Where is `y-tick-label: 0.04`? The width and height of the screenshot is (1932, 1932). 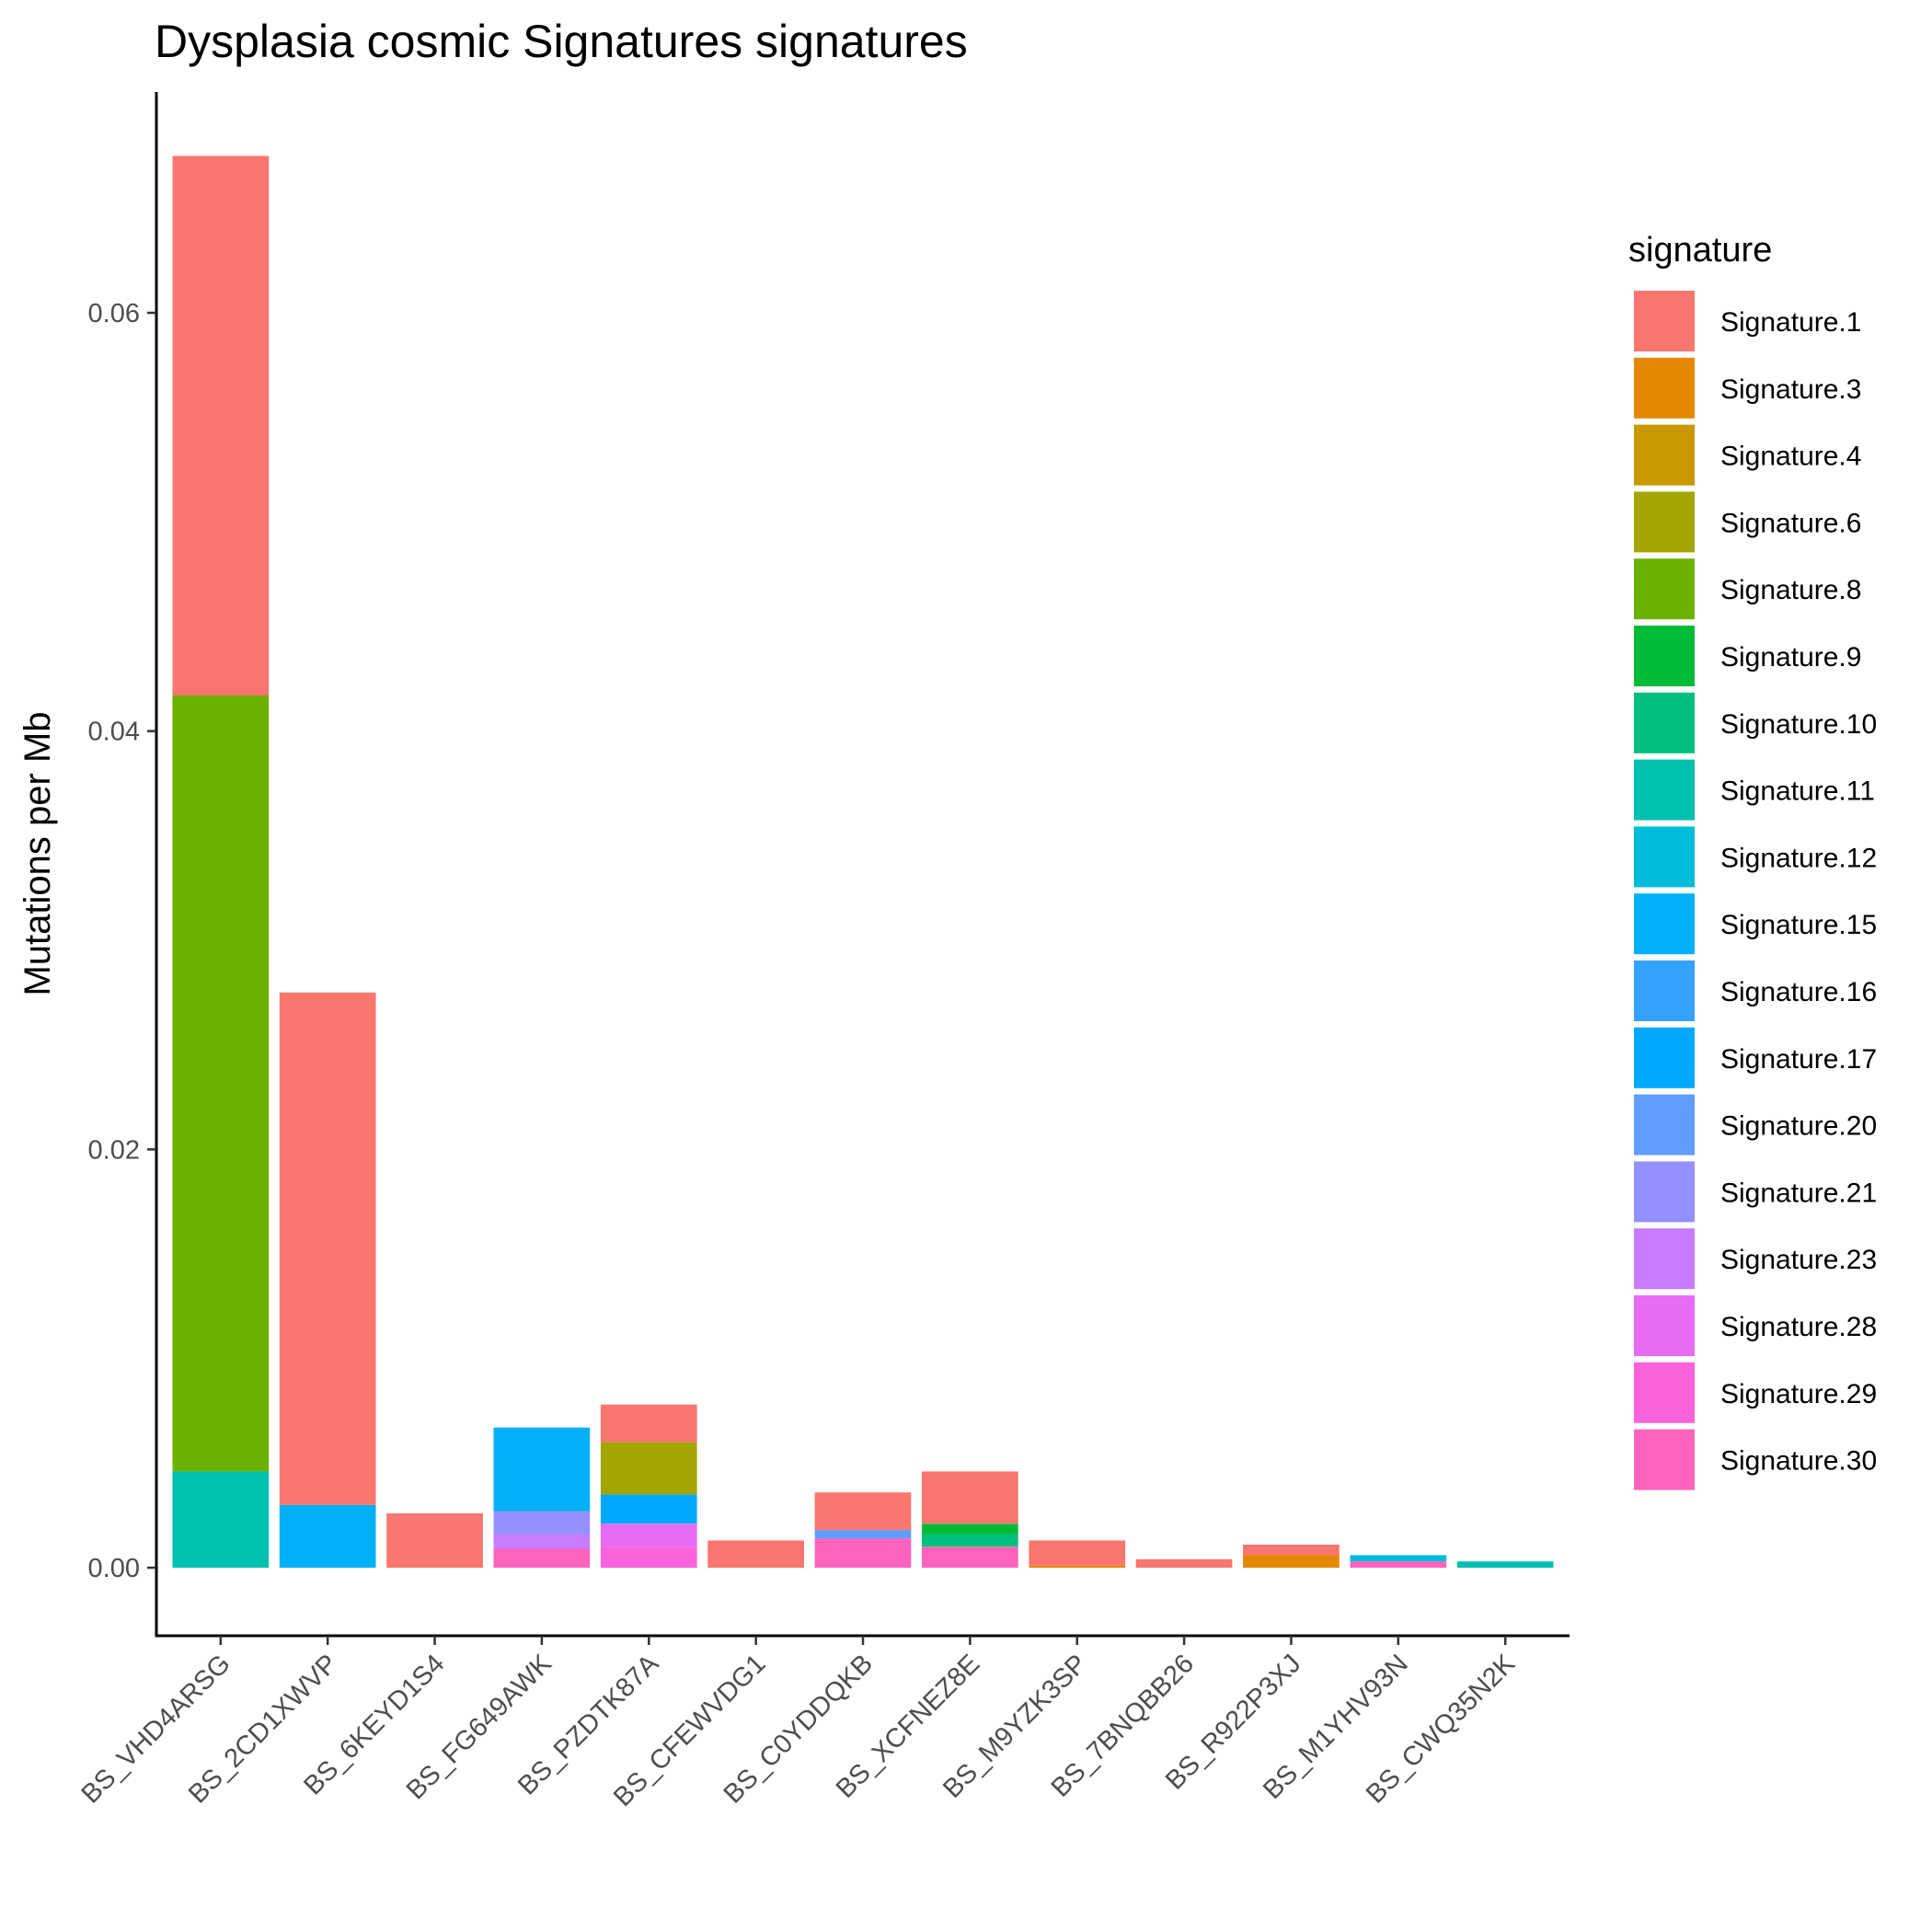
y-tick-label: 0.04 is located at coordinates (114, 732).